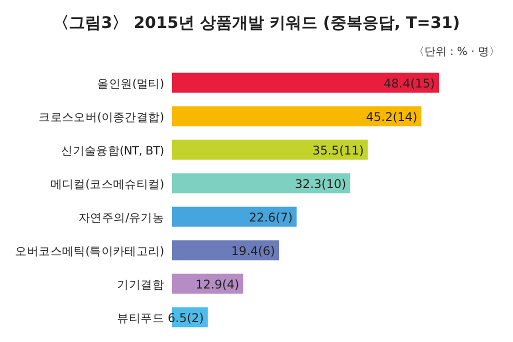 This screenshot has height=342, width=513. Describe the element at coordinates (409, 83) in the screenshot. I see `data-label: 48.4(15)` at that location.